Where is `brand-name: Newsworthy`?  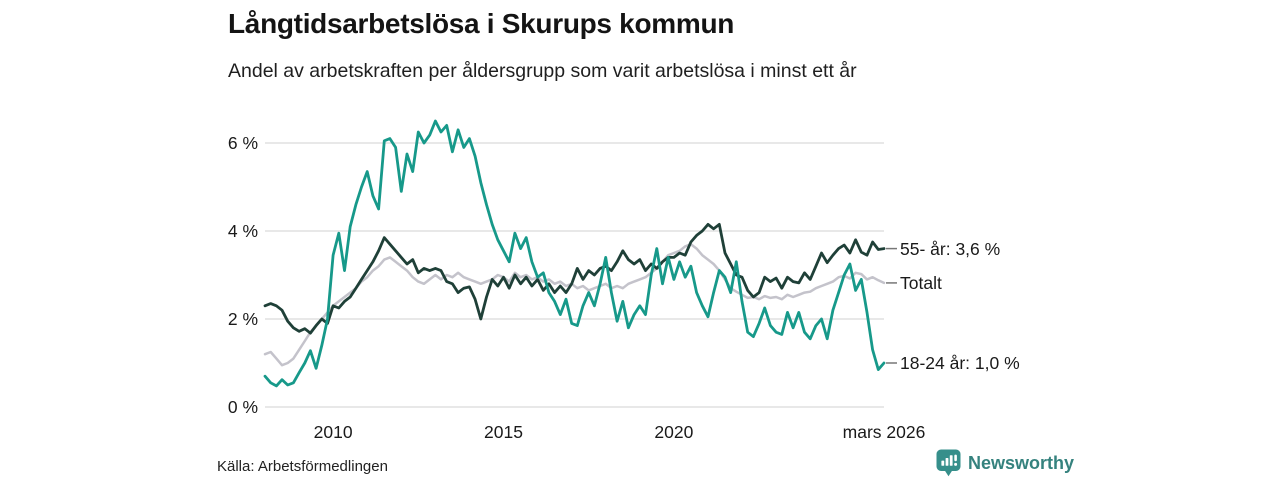
brand-name: Newsworthy is located at coordinates (1021, 462).